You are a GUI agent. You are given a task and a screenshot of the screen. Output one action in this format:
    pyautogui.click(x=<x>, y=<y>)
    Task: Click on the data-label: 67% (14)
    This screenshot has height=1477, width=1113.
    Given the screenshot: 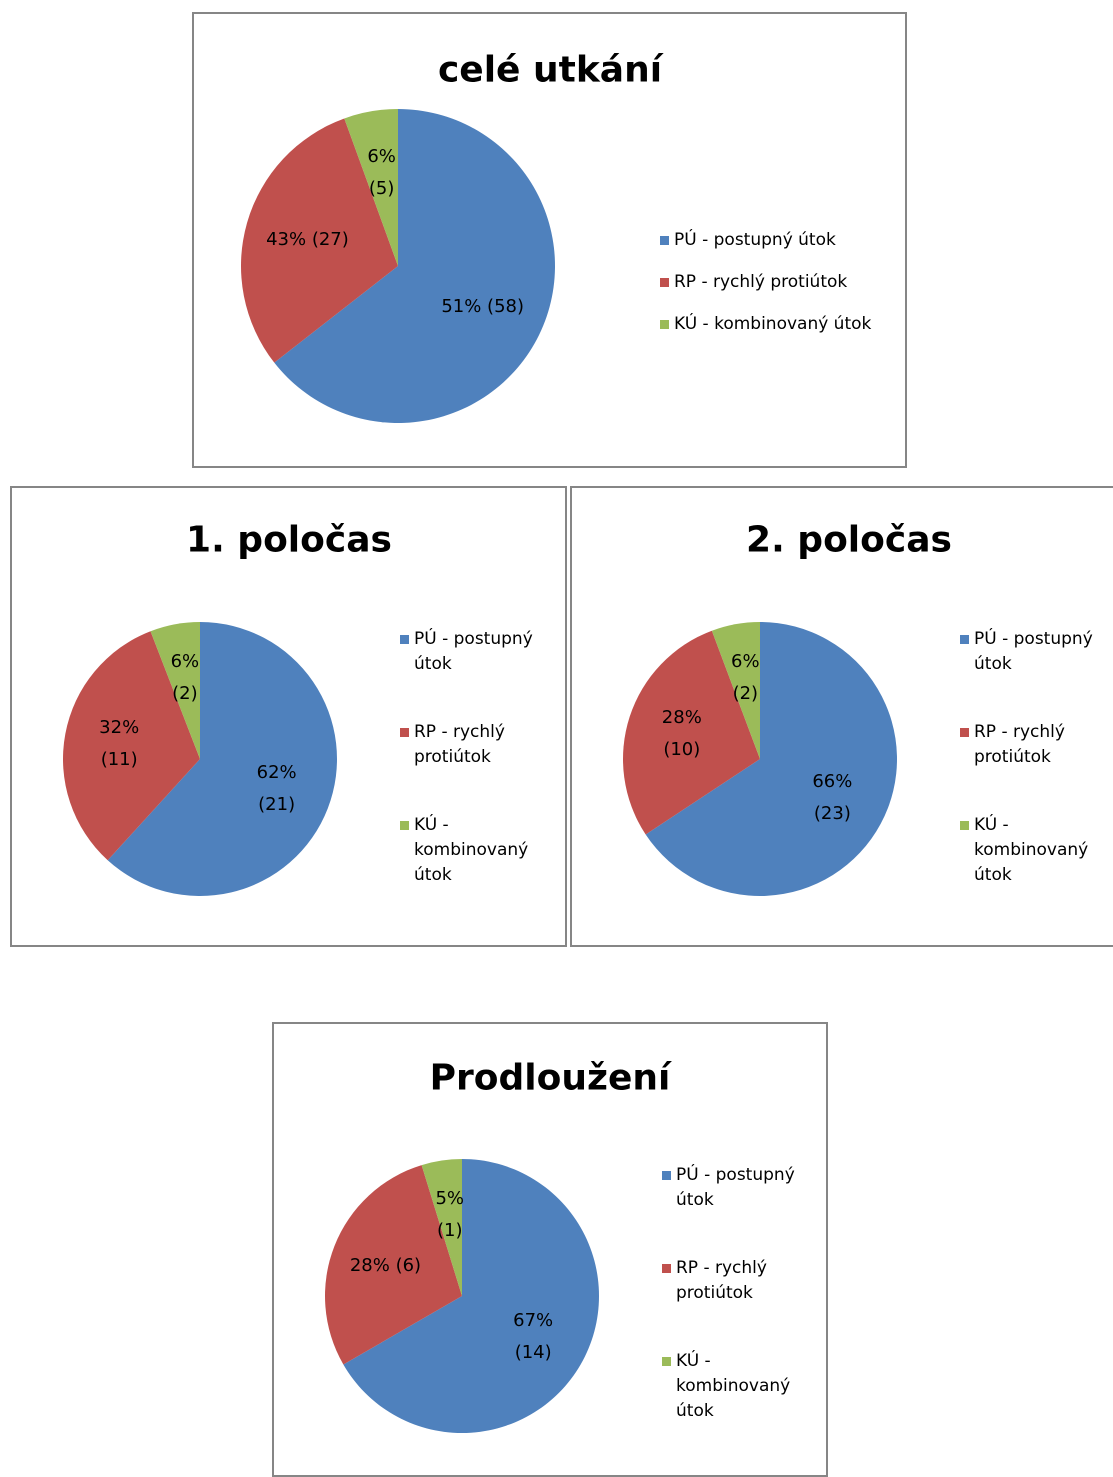 What is the action you would take?
    pyautogui.click(x=533, y=1337)
    